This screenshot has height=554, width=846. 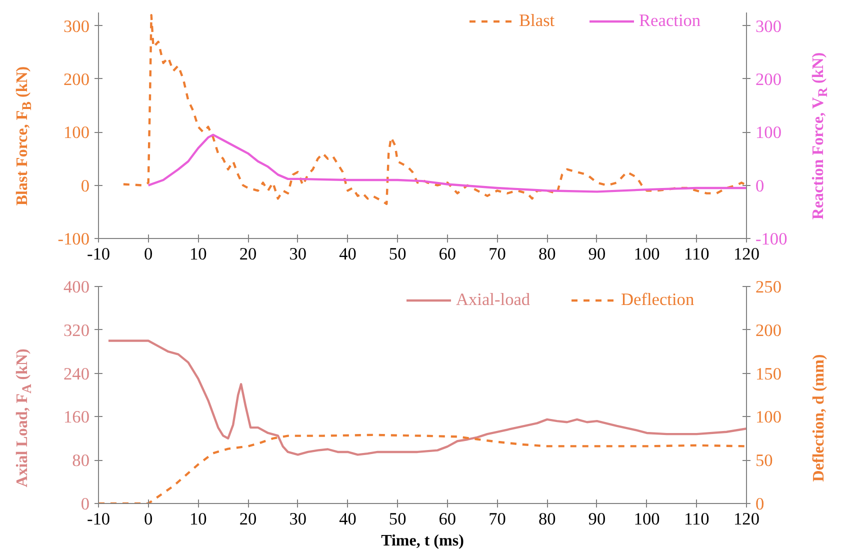 What do you see at coordinates (493, 300) in the screenshot?
I see `legend-label: Axial-load` at bounding box center [493, 300].